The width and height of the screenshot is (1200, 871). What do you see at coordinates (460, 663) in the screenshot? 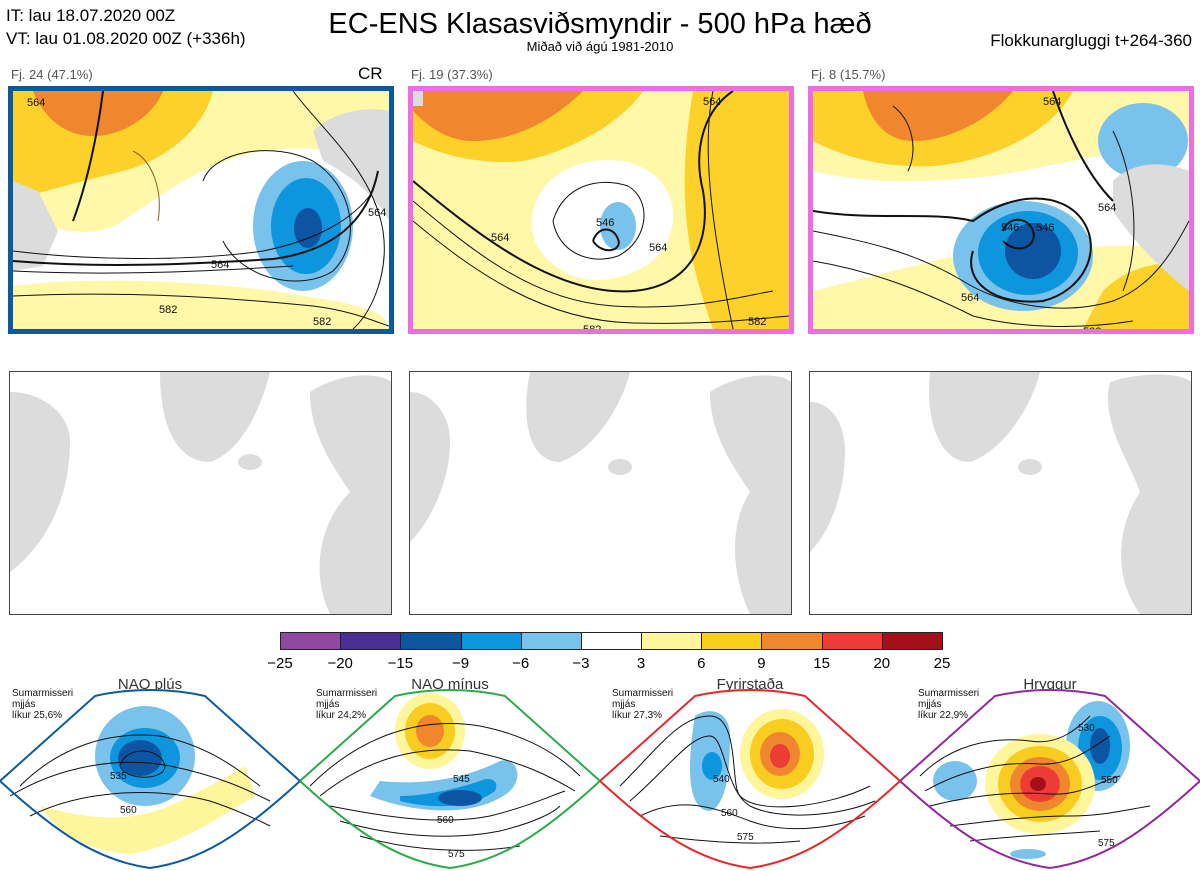
I see `color-scale-tick-label: −9` at bounding box center [460, 663].